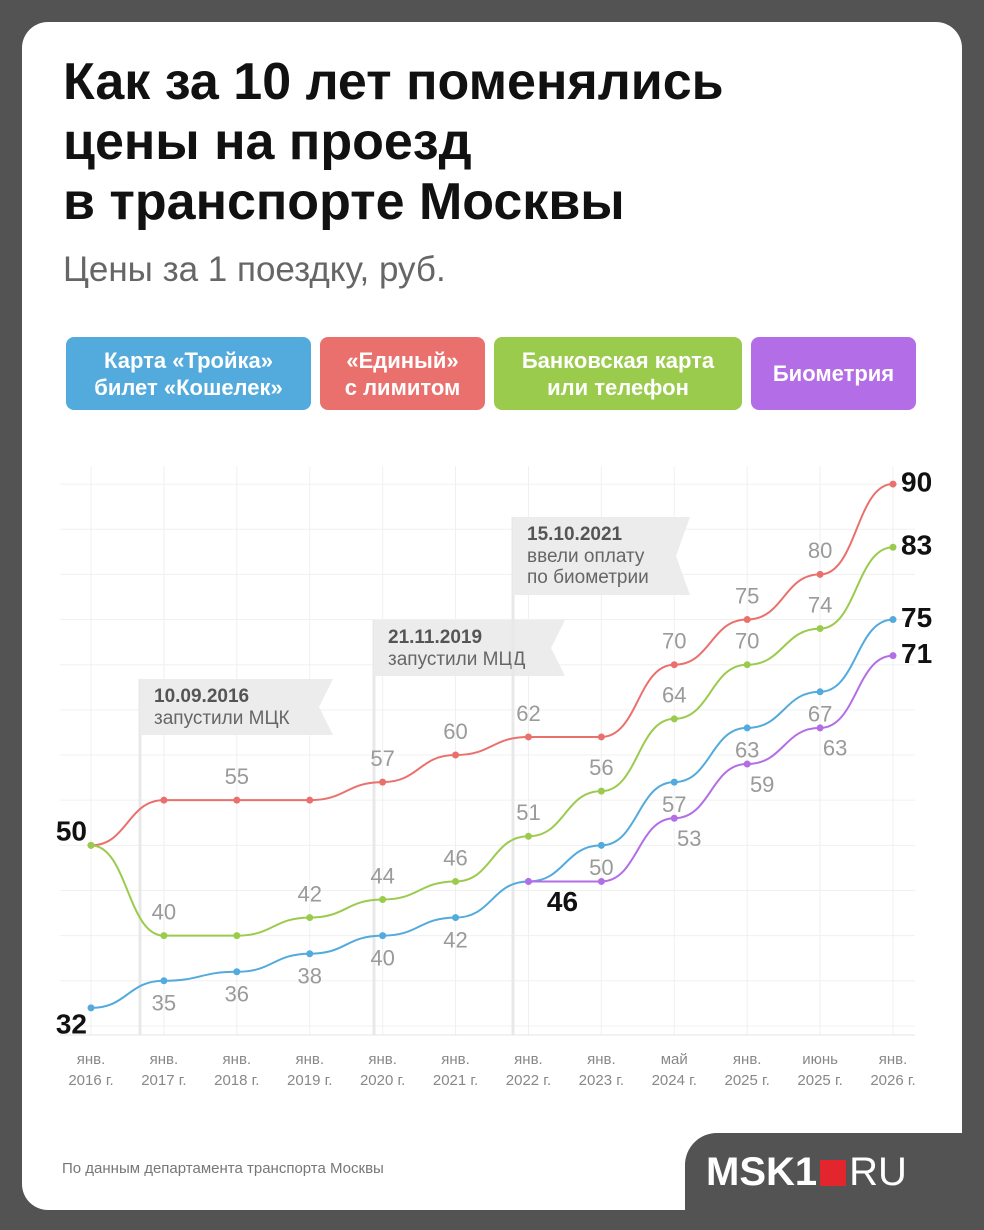 The image size is (984, 1230). I want to click on annotation-text: ввели оплату, so click(586, 556).